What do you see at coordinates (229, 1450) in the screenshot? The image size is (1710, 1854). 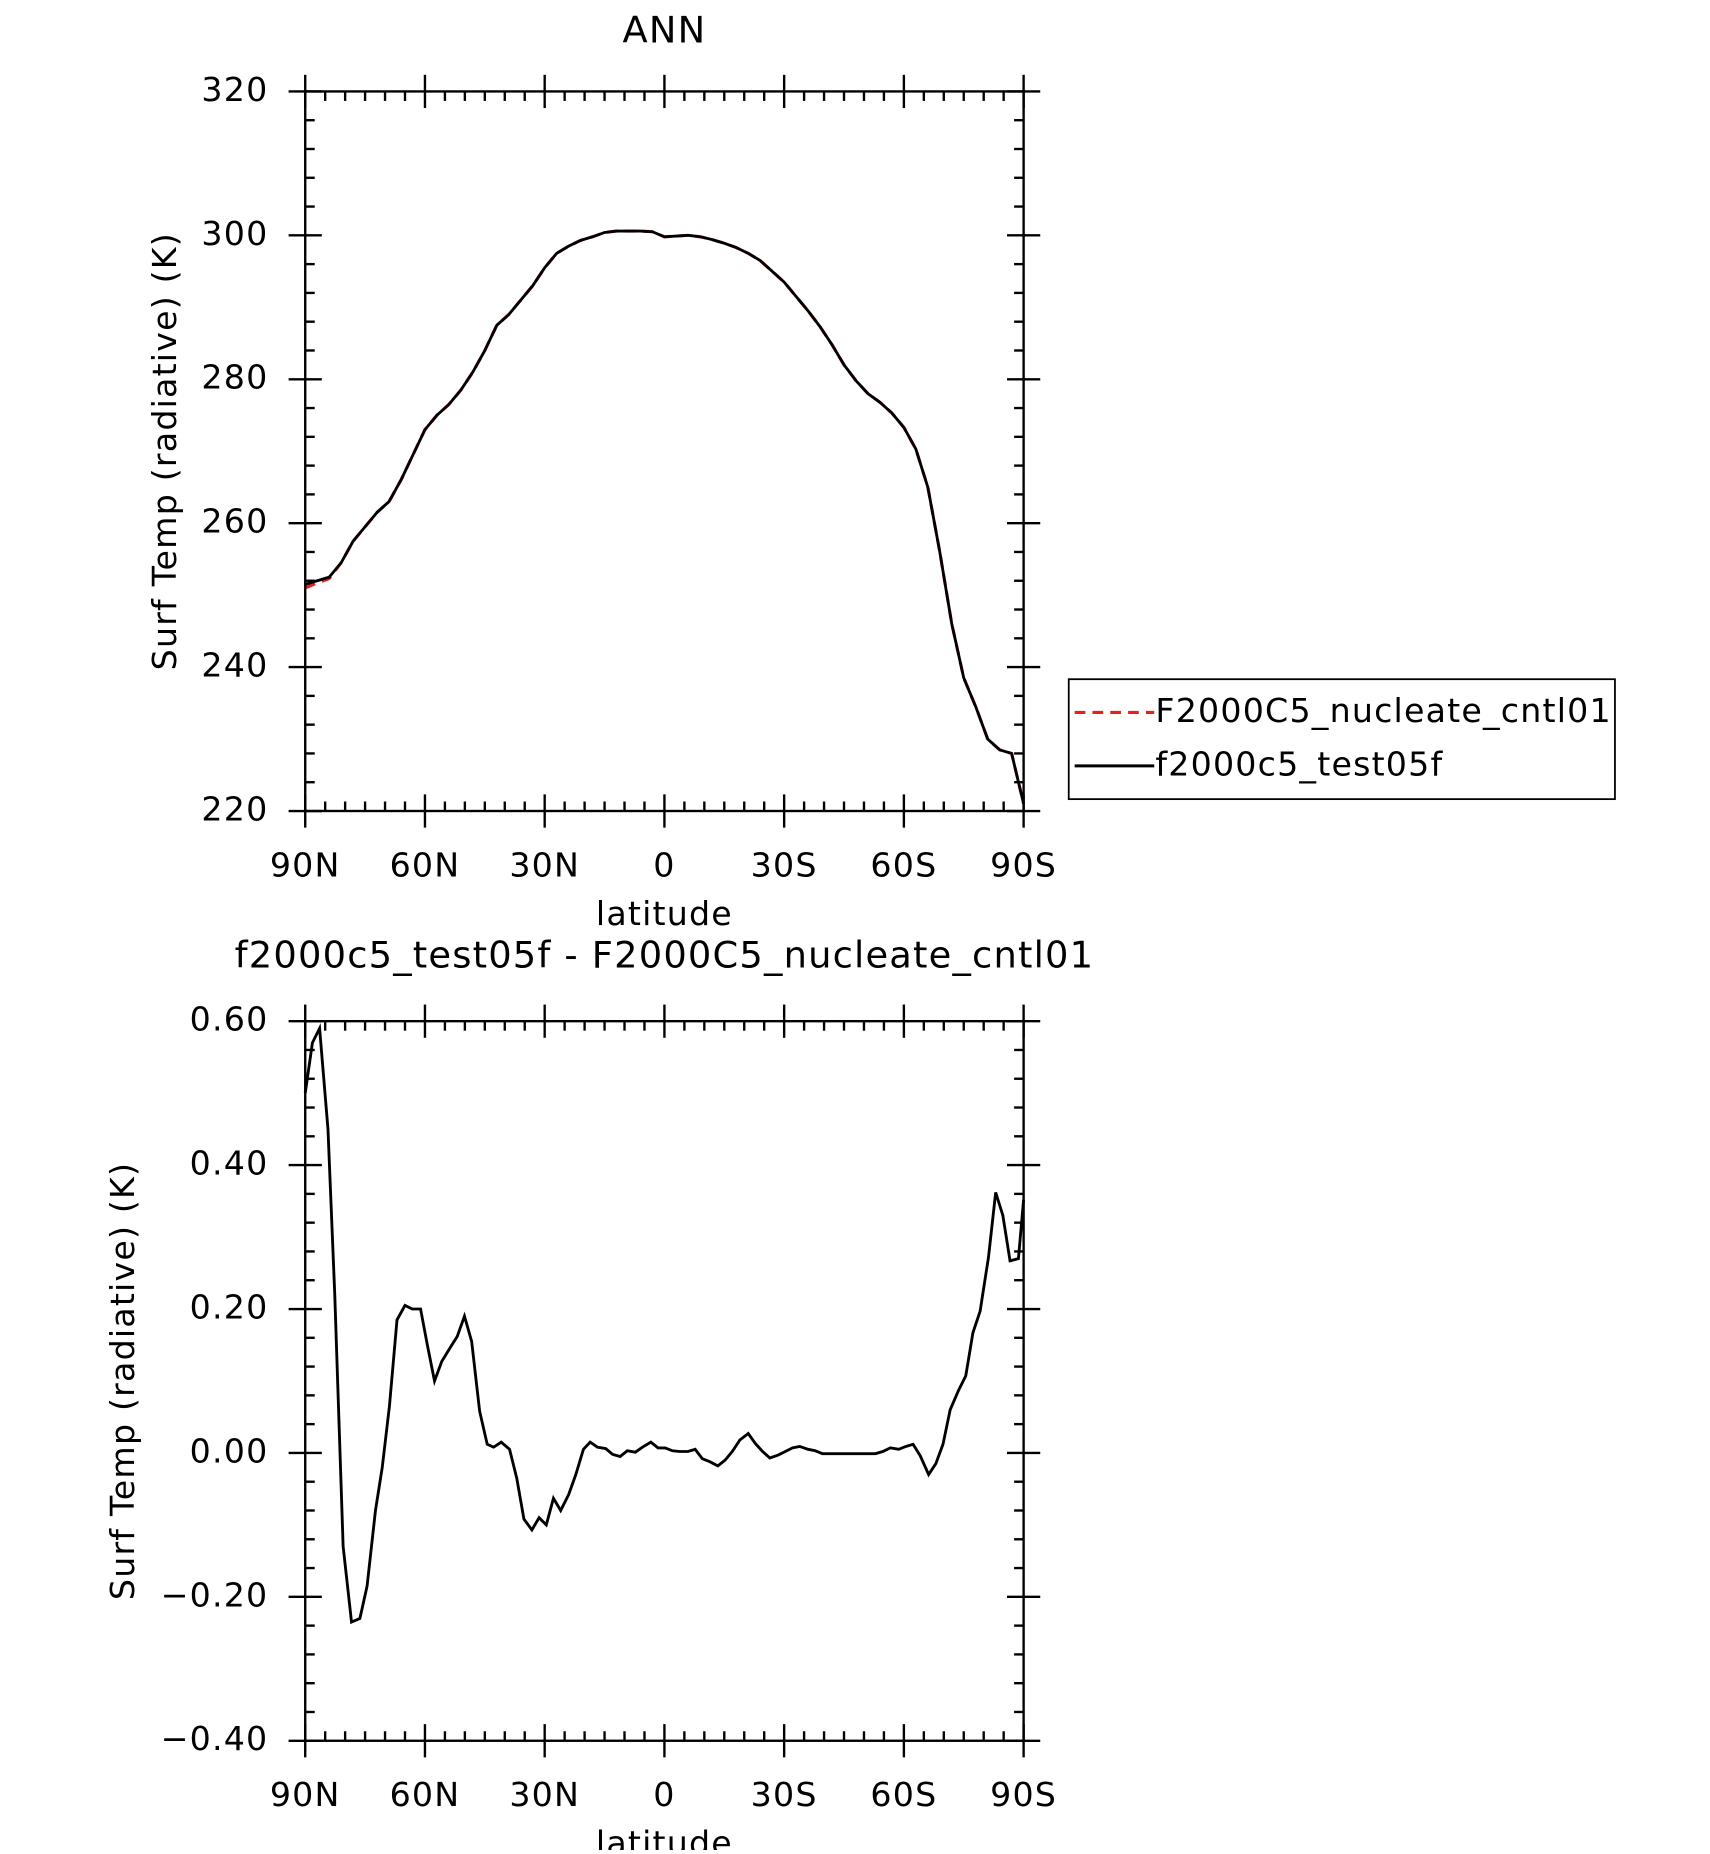 I see `y-tick-label: 0.00` at bounding box center [229, 1450].